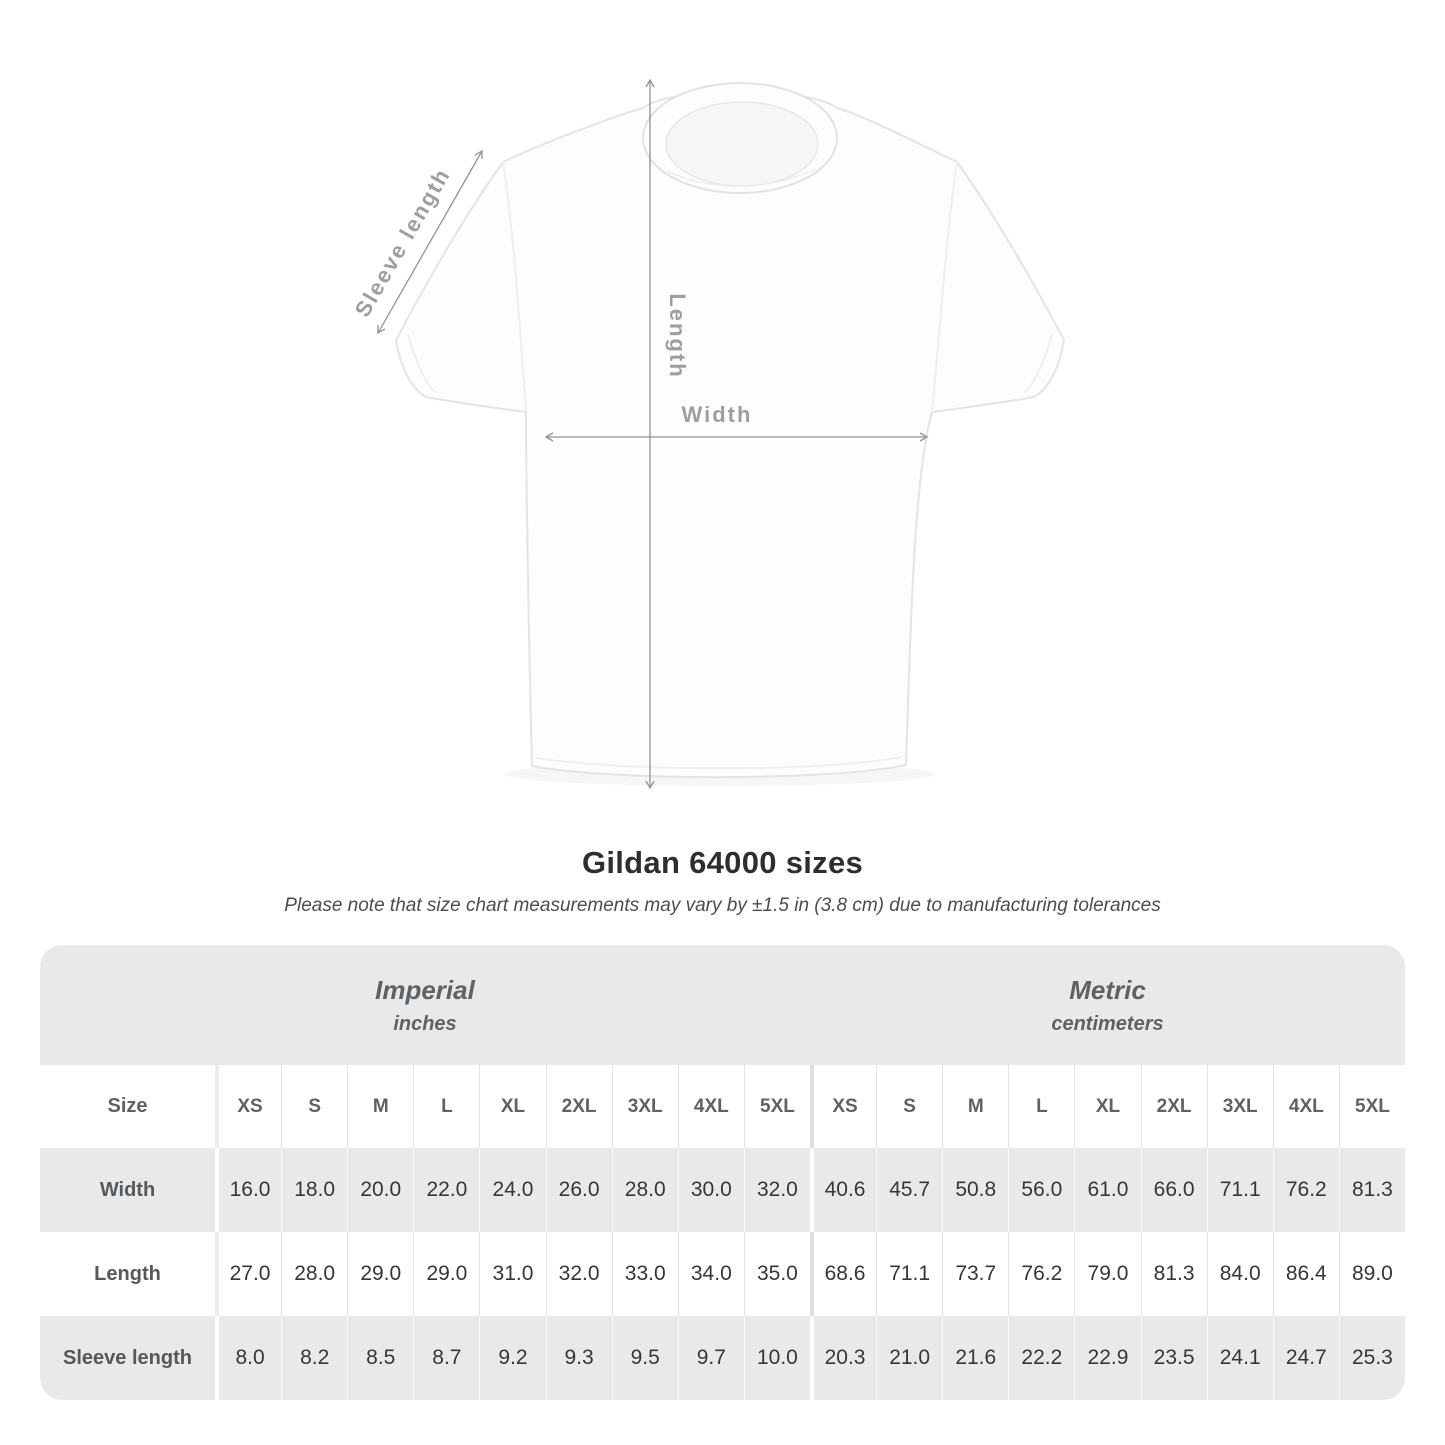 This screenshot has width=1445, height=1445. Describe the element at coordinates (1107, 1358) in the screenshot. I see `sleeve-length-metric-xl: 22.9` at that location.